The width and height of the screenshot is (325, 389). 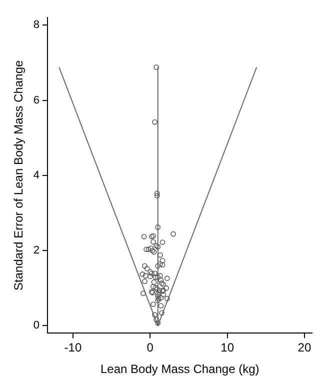 What do you see at coordinates (150, 347) in the screenshot?
I see `x-tick-label: 0` at bounding box center [150, 347].